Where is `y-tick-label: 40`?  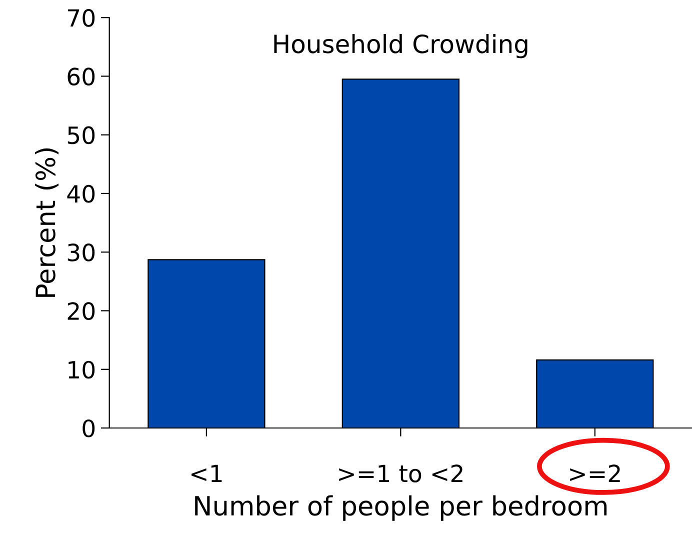 y-tick-label: 40 is located at coordinates (81, 193).